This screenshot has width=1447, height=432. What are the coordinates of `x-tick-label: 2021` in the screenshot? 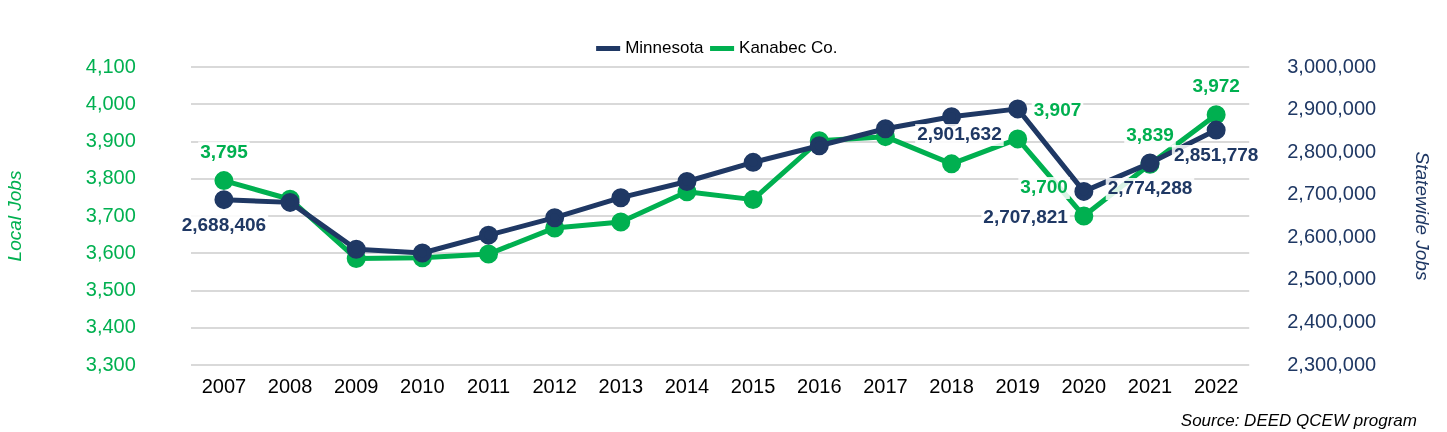 It's located at (1150, 385).